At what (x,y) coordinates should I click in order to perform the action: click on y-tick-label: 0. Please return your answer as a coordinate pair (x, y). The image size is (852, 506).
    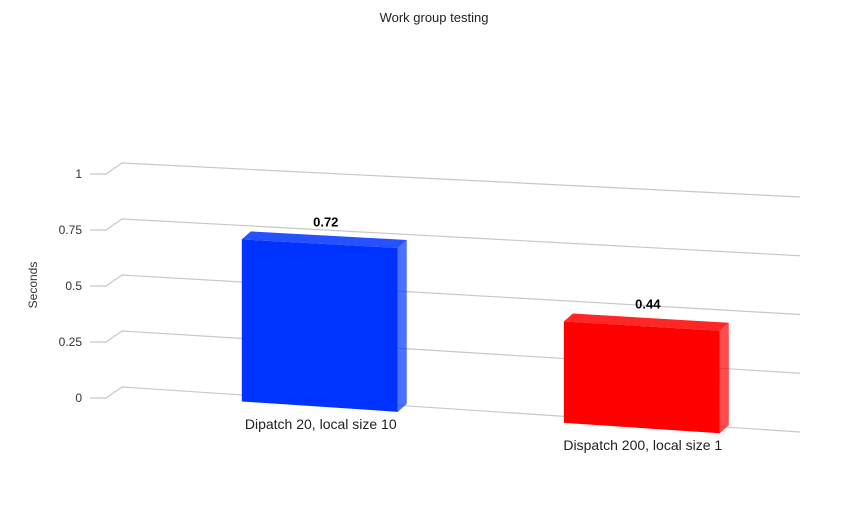
    Looking at the image, I should click on (78, 398).